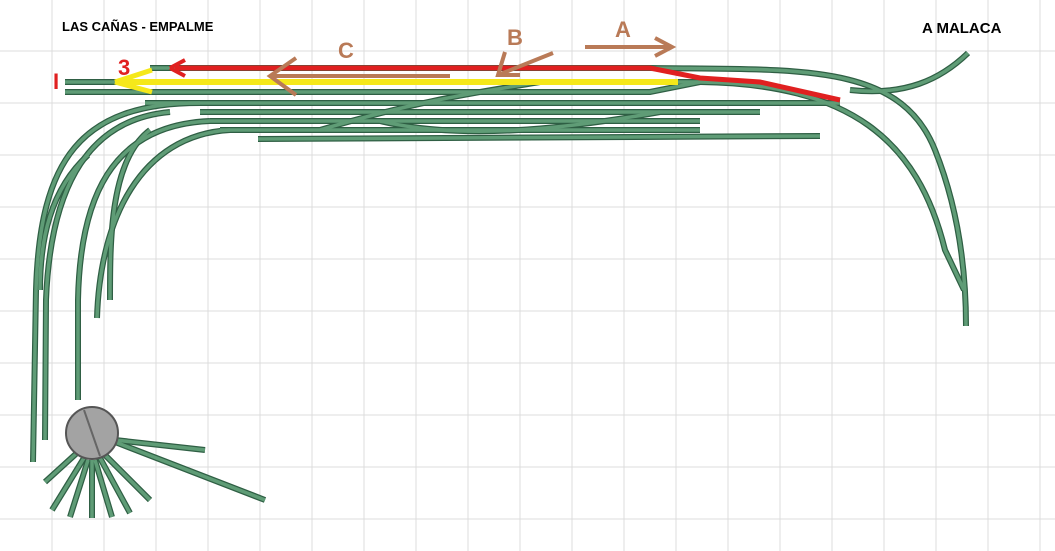 This screenshot has height=551, width=1055. What do you see at coordinates (56, 81) in the screenshot?
I see `label-track-1: I` at bounding box center [56, 81].